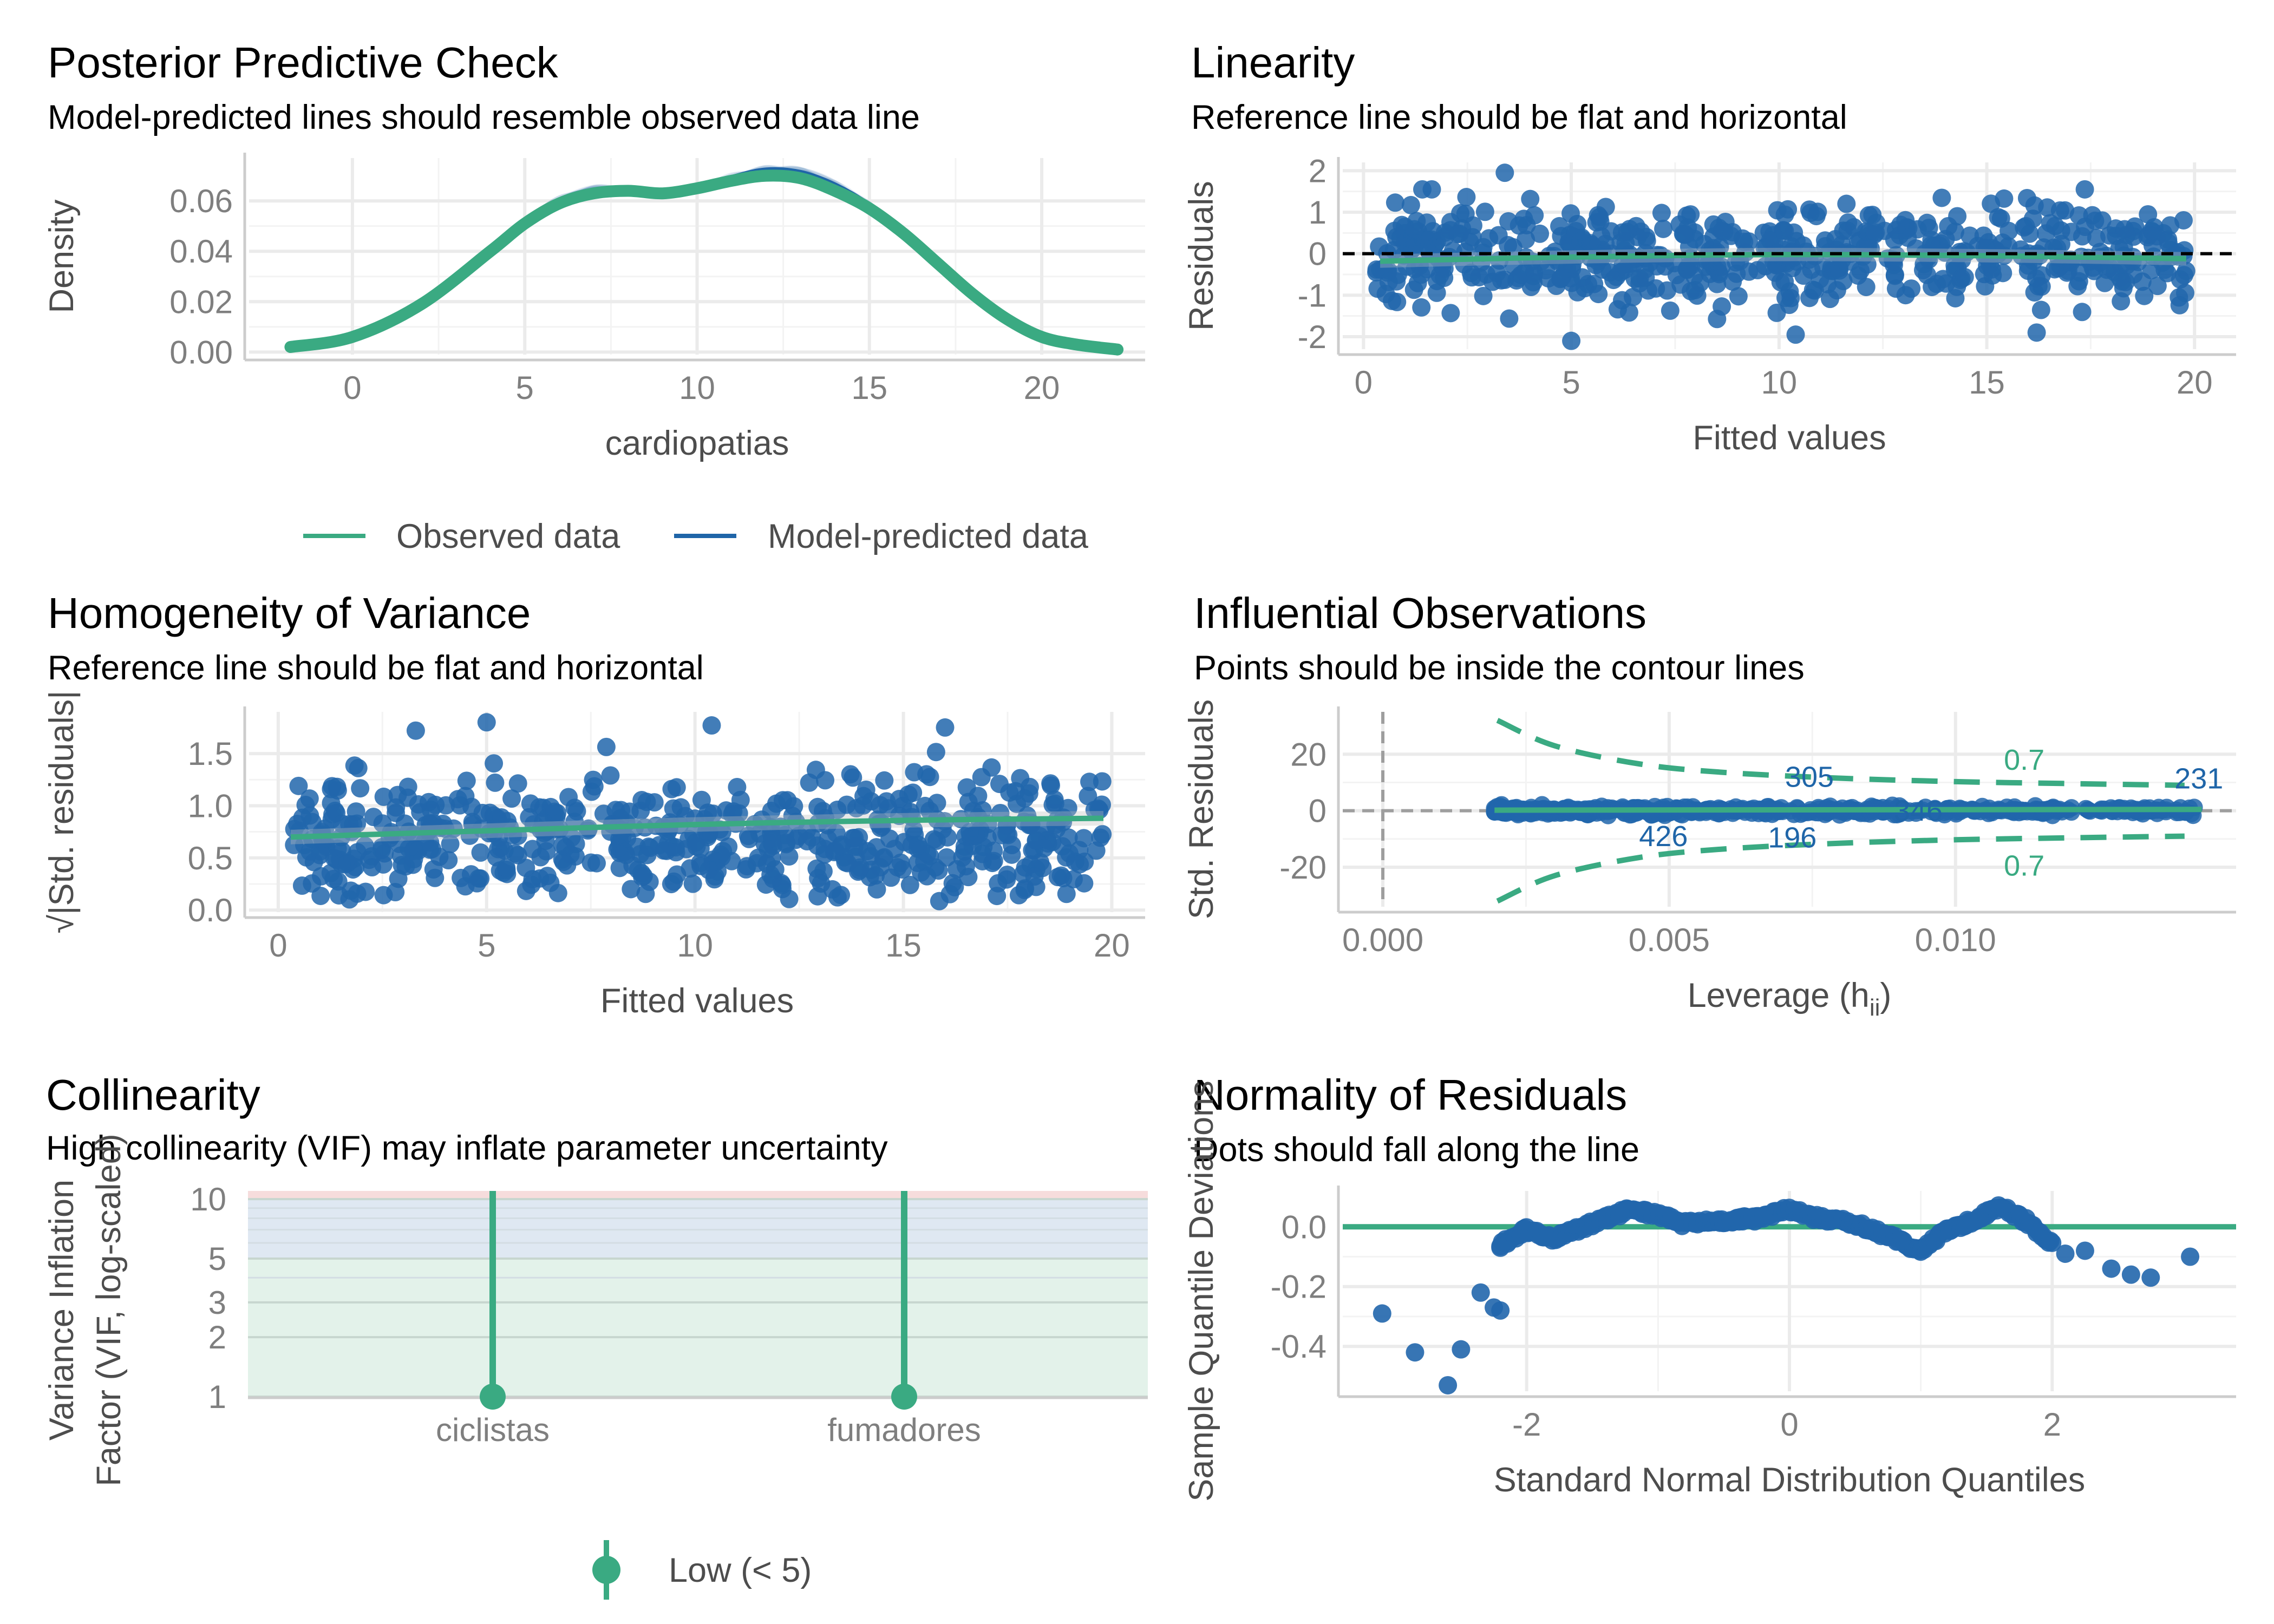 The width and height of the screenshot is (2274, 1624). I want to click on y-tick-label: 10, so click(208, 1199).